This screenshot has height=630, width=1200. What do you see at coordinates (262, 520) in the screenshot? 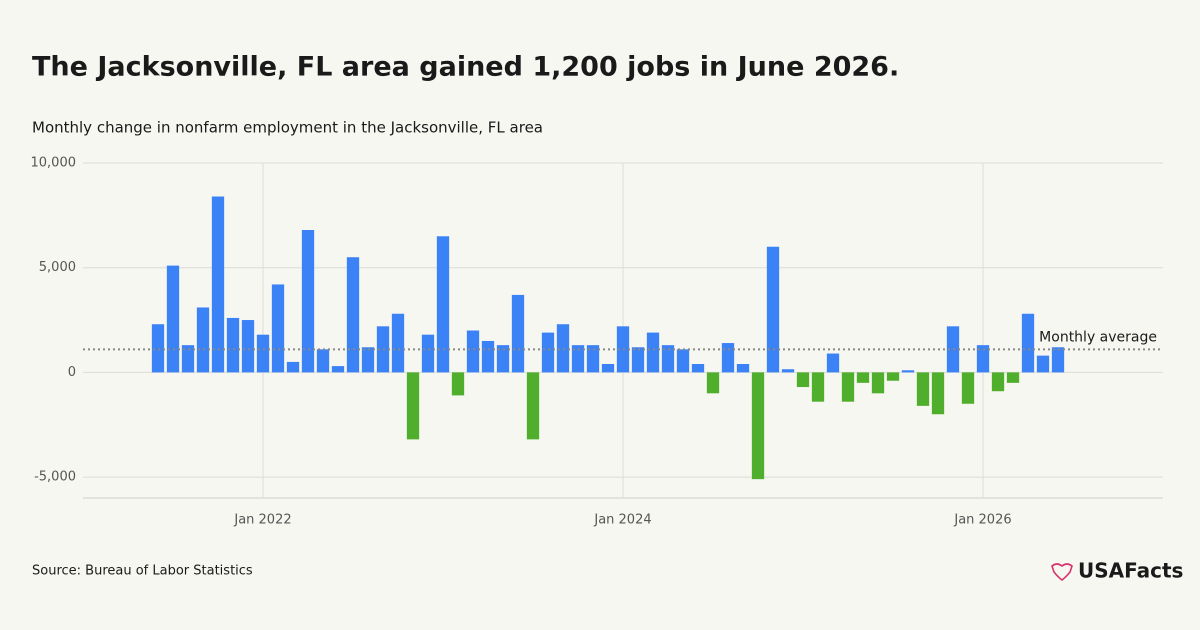
I see `x-tick-label: Jan 2022` at bounding box center [262, 520].